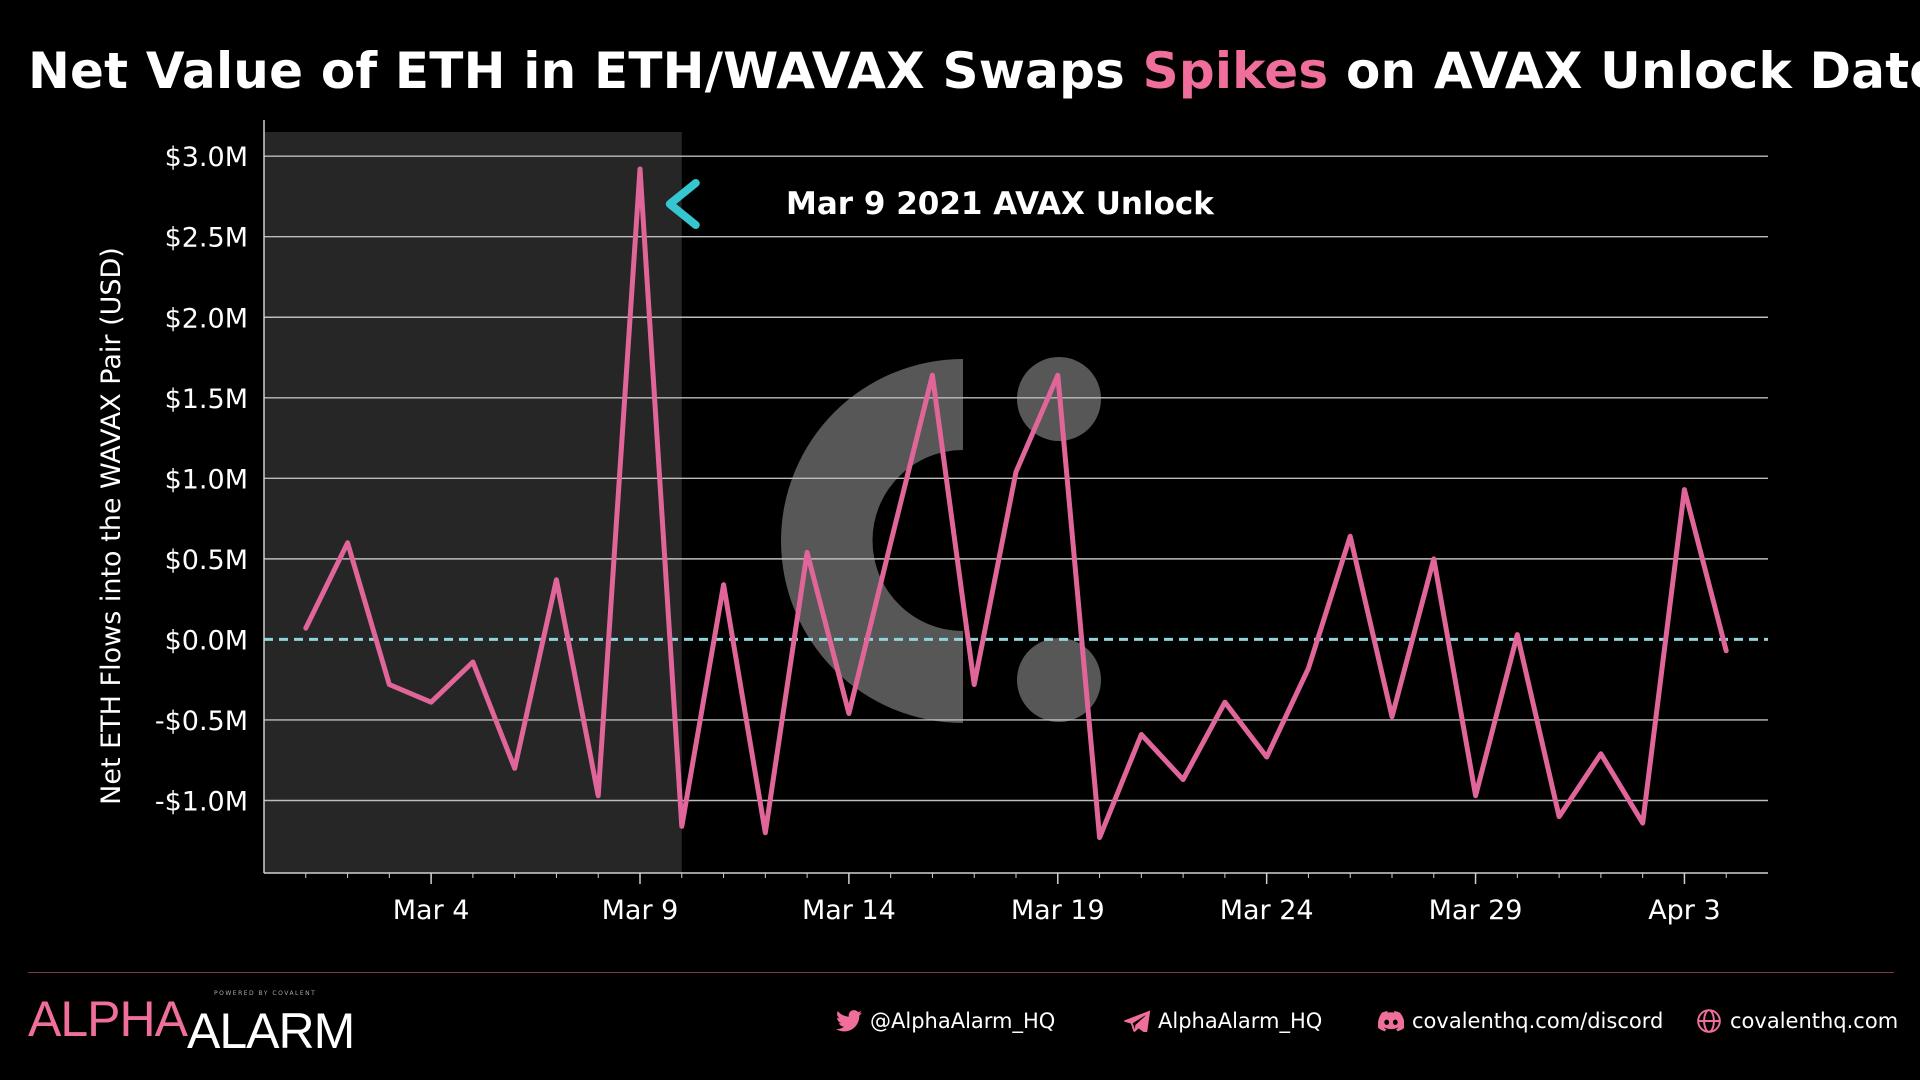 The width and height of the screenshot is (1920, 1080). I want to click on y-axis-label: Net ETH Flows into the WAVAX Pair (USD), so click(111, 526).